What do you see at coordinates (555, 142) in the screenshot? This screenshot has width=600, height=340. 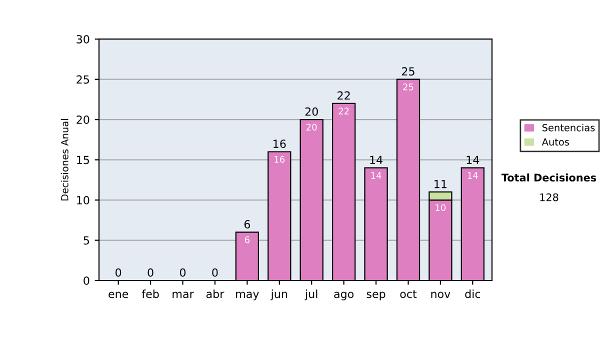 I see `legend-label: Autos` at bounding box center [555, 142].